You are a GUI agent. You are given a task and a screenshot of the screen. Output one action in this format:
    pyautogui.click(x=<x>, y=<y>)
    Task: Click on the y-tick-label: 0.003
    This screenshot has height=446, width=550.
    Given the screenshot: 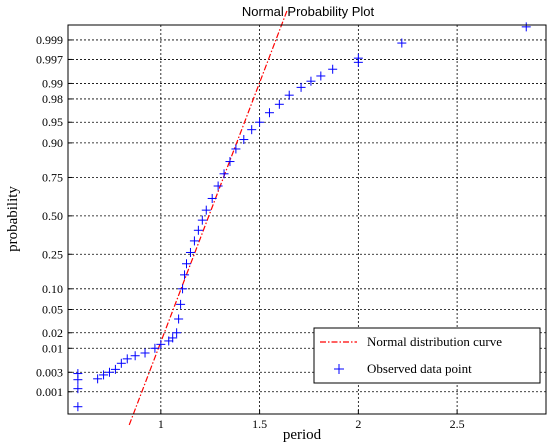 What is the action you would take?
    pyautogui.click(x=49, y=372)
    